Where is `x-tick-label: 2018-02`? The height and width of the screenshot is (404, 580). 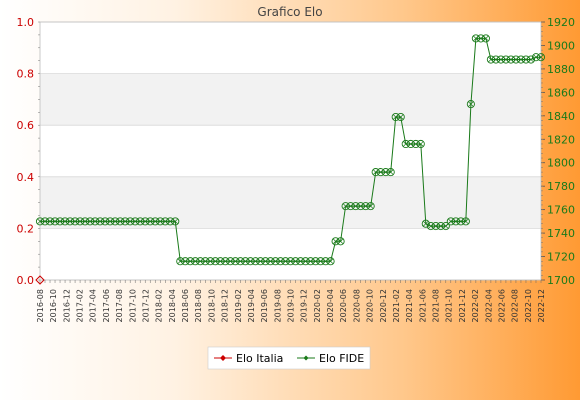
x-tick-label: 2018-02 is located at coordinates (159, 305).